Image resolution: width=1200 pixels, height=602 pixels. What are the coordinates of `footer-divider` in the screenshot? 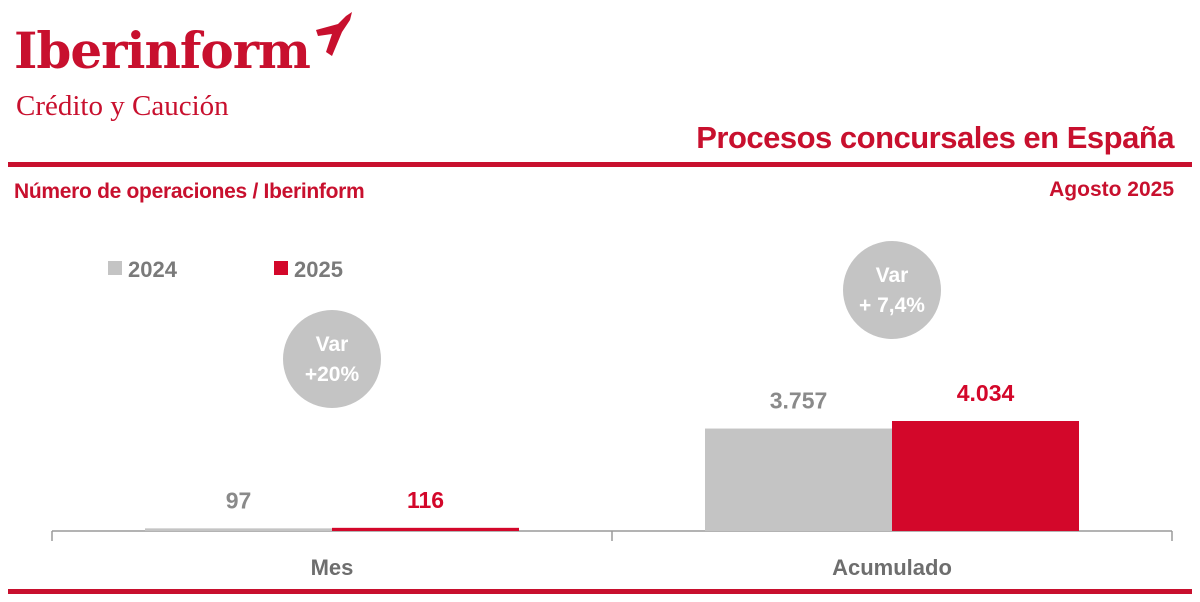 It's located at (600, 591).